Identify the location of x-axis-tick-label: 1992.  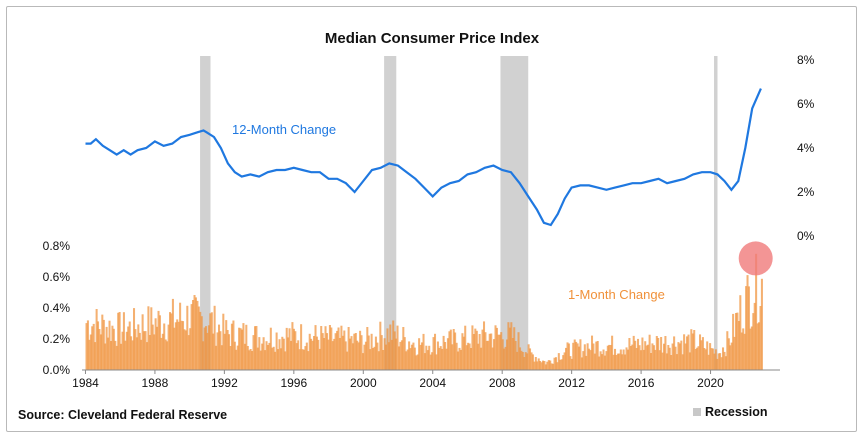
(224, 383).